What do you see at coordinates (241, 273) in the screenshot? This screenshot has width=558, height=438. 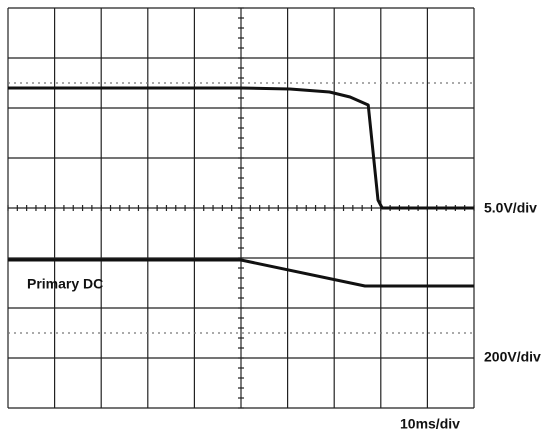 I see `trace` at bounding box center [241, 273].